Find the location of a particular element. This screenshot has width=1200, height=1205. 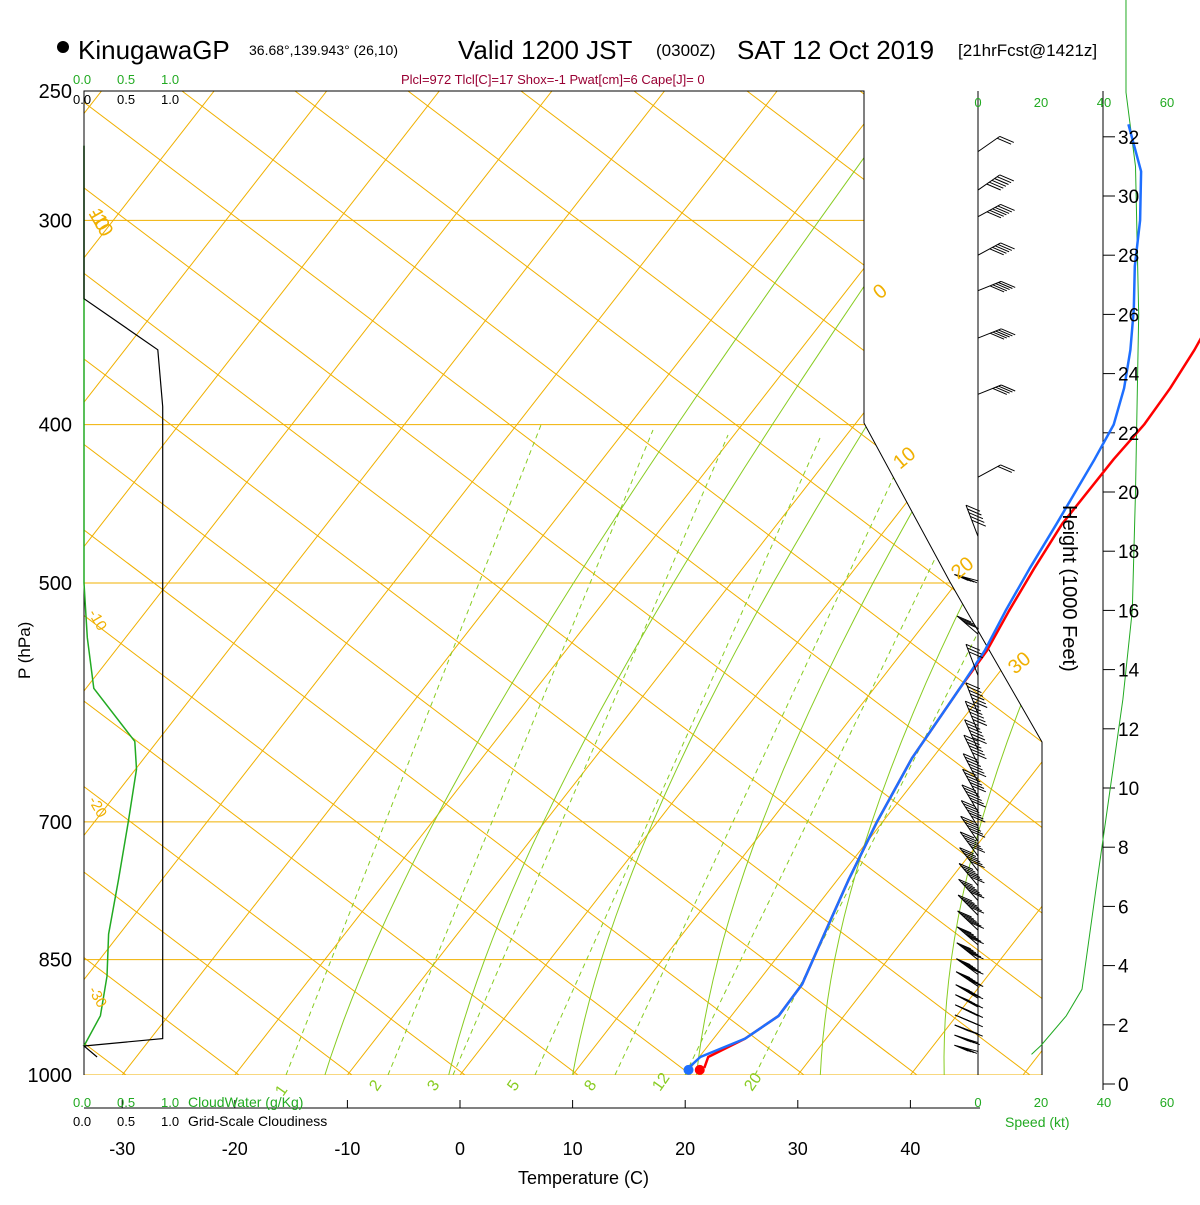

speed-tick-label: 0 is located at coordinates (977, 1102).